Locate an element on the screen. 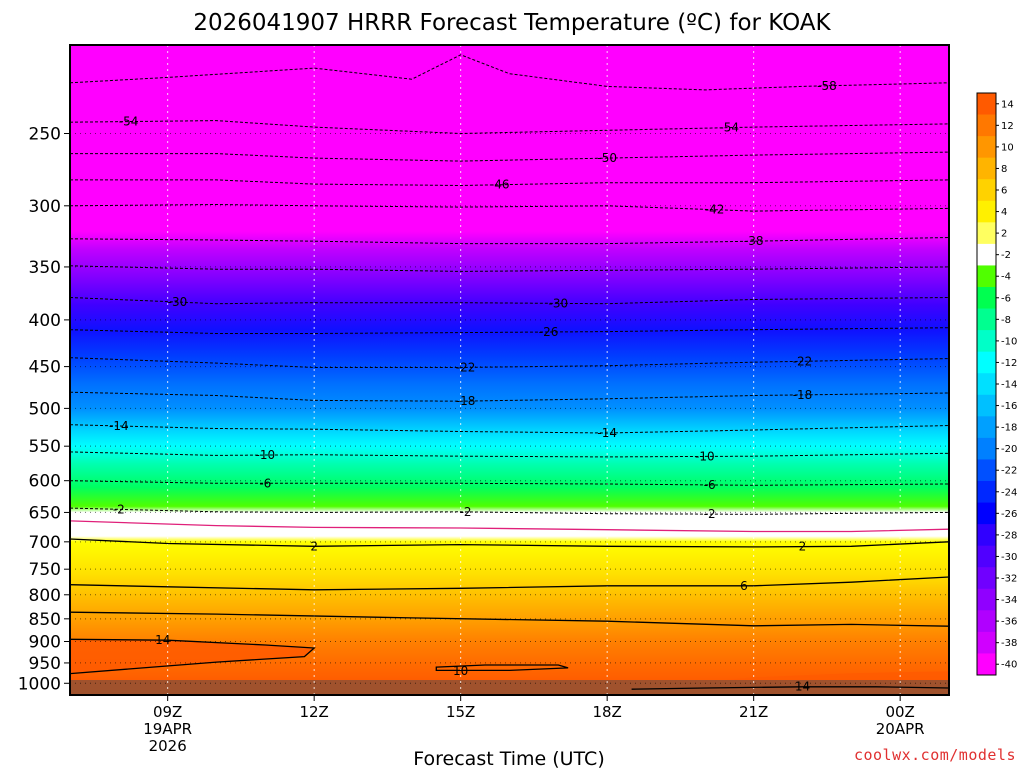 Image resolution: width=1024 pixels, height=768 pixels. colorbar-tick-label: -32 is located at coordinates (1009, 579).